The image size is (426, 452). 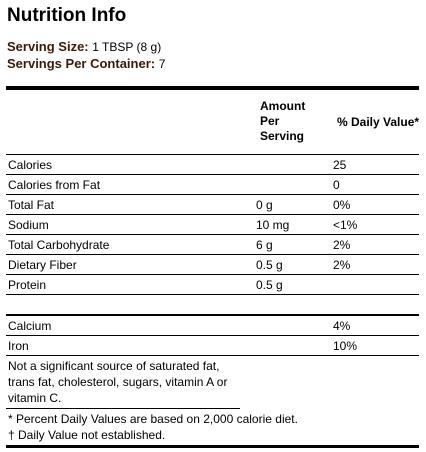 What do you see at coordinates (212, 185) in the screenshot?
I see `nutrient-row: Calories from Fat 0` at bounding box center [212, 185].